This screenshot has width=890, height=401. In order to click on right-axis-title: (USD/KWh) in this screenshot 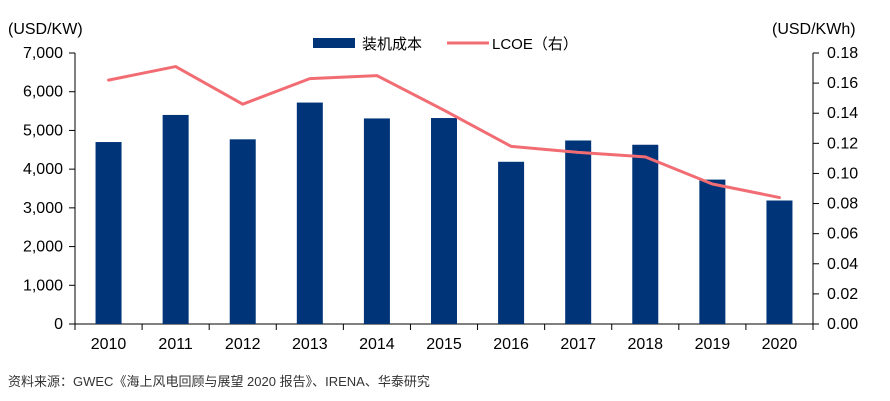, I will do `click(814, 29)`.